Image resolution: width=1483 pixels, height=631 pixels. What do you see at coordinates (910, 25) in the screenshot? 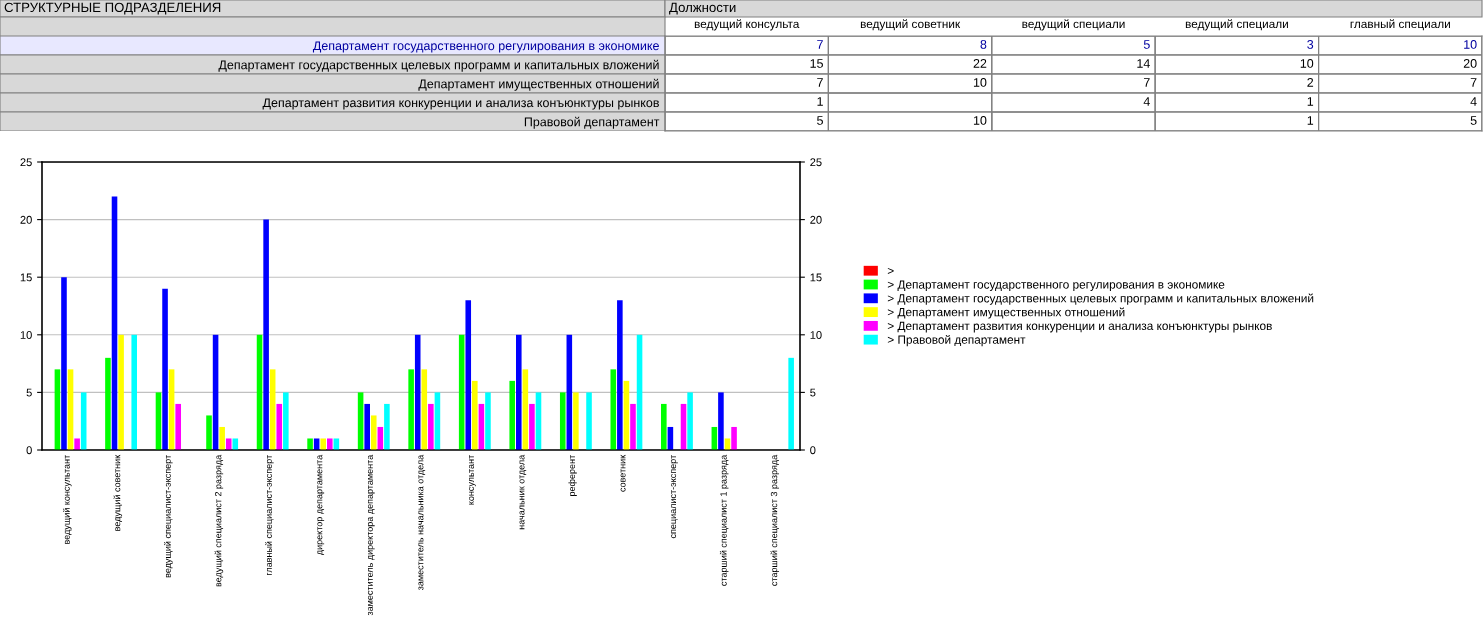
I see `x-tick-label: ведущий советник` at bounding box center [910, 25].